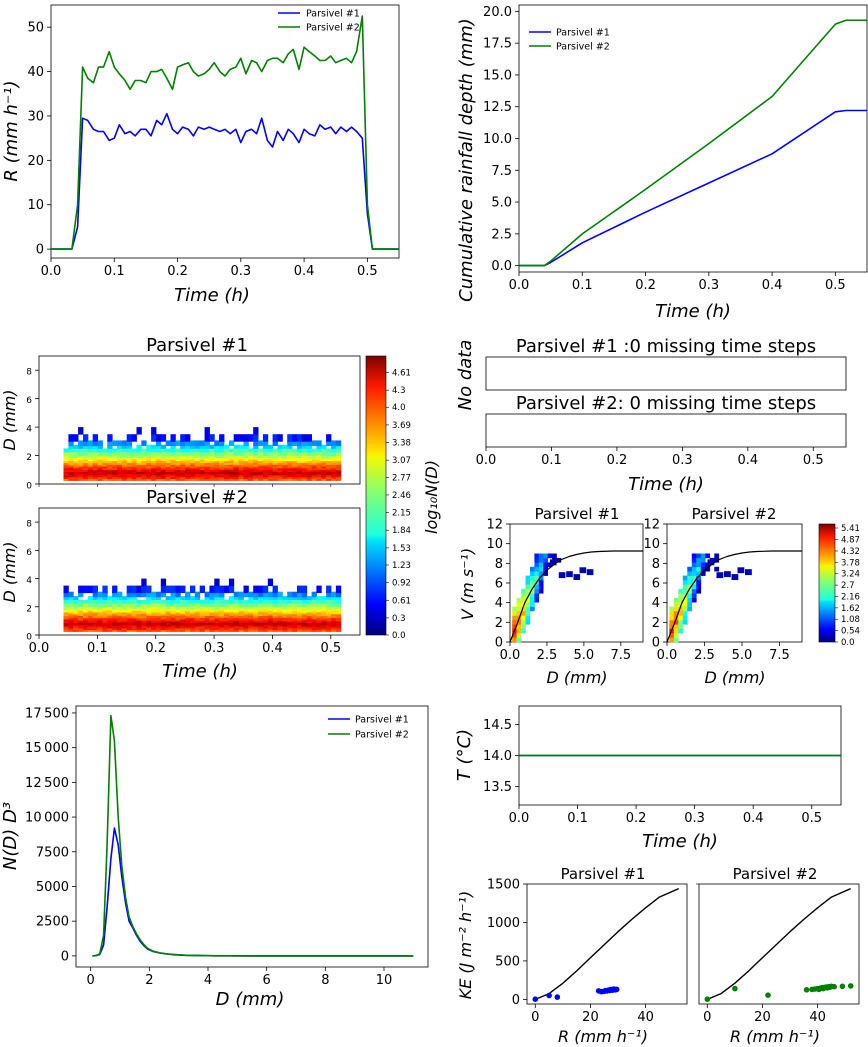  Describe the element at coordinates (817, 1017) in the screenshot. I see `x-tick-label: 40` at that location.